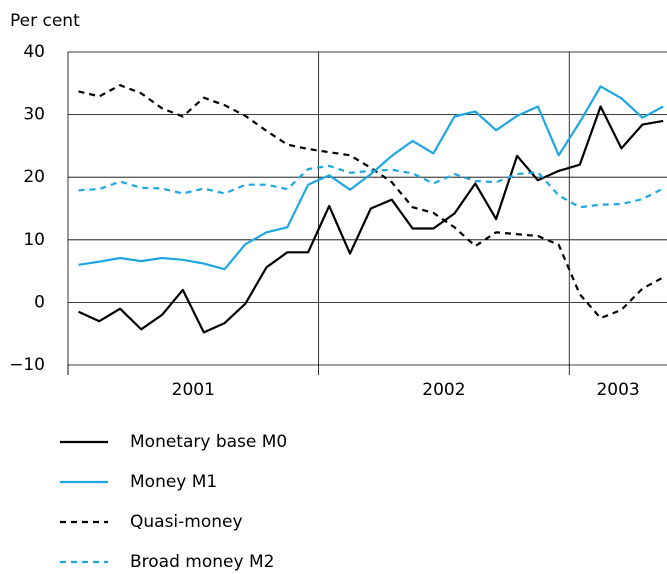  Describe the element at coordinates (371, 186) in the screenshot. I see `series-line` at that location.